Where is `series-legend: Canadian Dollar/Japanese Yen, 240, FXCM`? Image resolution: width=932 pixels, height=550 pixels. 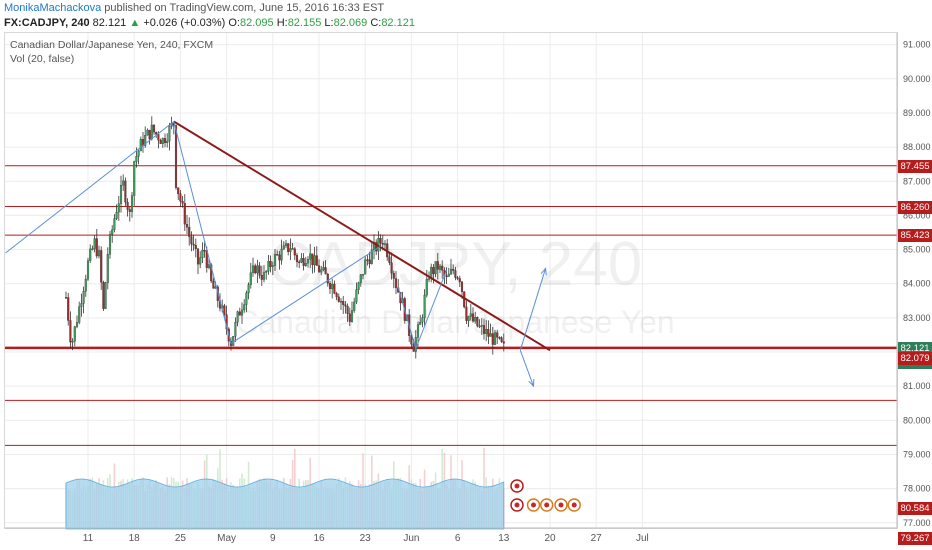 series-legend: Canadian Dollar/Japanese Yen, 240, FXCM is located at coordinates (112, 45).